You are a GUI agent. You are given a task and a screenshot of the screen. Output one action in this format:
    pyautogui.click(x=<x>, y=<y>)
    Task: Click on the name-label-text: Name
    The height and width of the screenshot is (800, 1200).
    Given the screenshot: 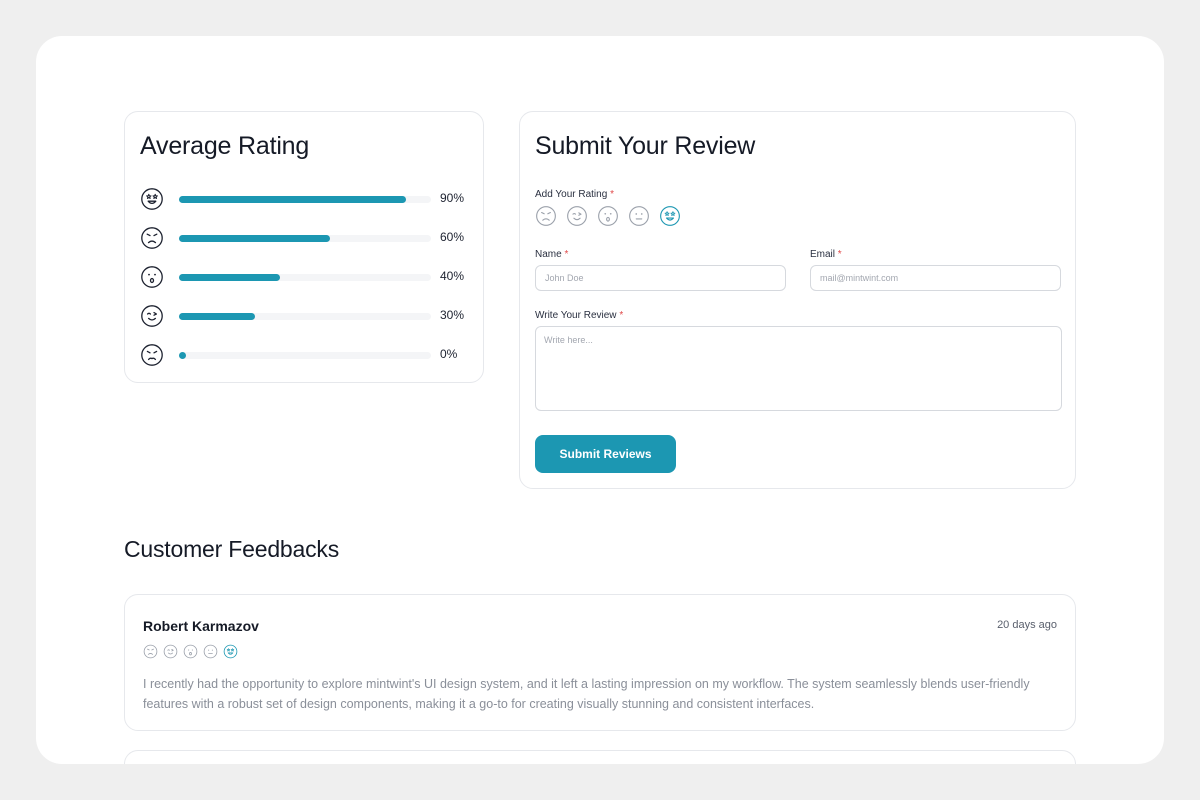 What is the action you would take?
    pyautogui.click(x=548, y=254)
    